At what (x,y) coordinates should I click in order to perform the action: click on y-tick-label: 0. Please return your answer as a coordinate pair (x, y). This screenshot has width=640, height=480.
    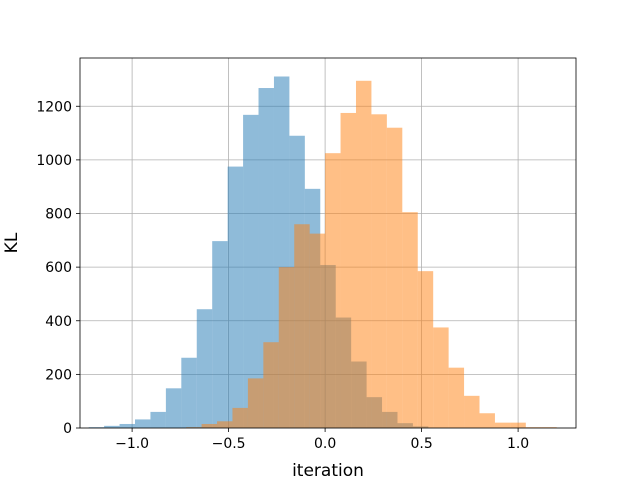
    Looking at the image, I should click on (67, 429).